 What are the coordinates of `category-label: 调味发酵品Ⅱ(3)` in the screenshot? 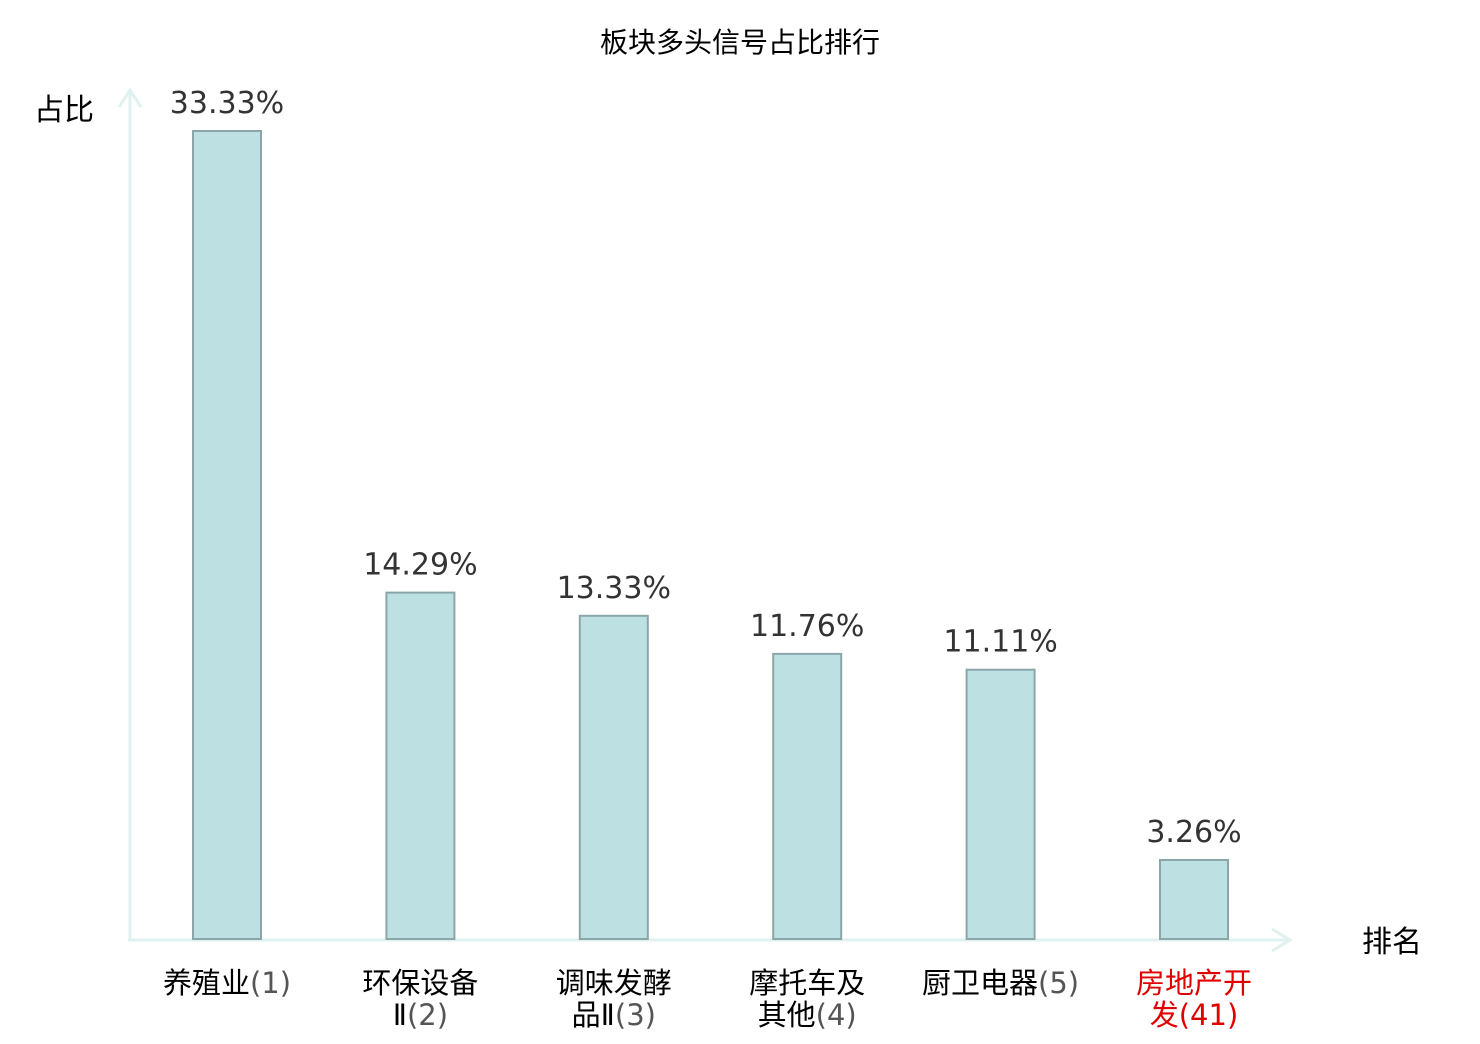 It's located at (614, 999).